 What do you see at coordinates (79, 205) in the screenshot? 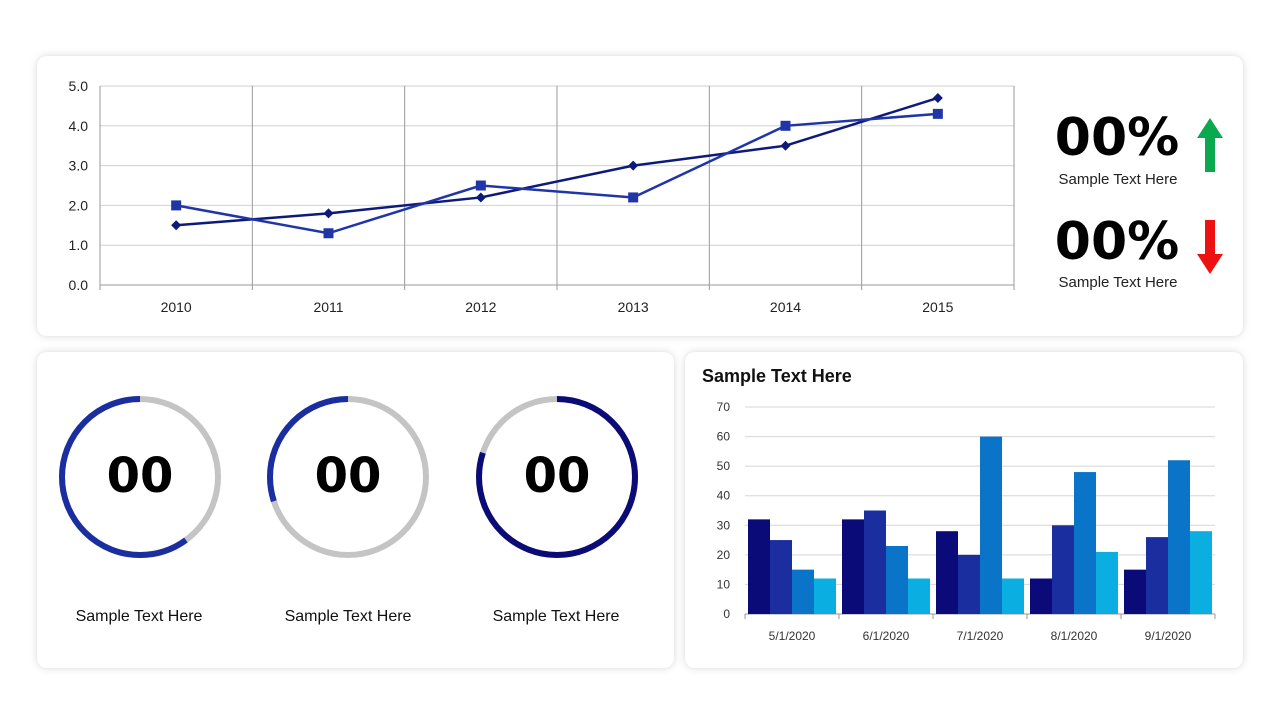
I see `y-tick-label: 2.0` at bounding box center [79, 205].